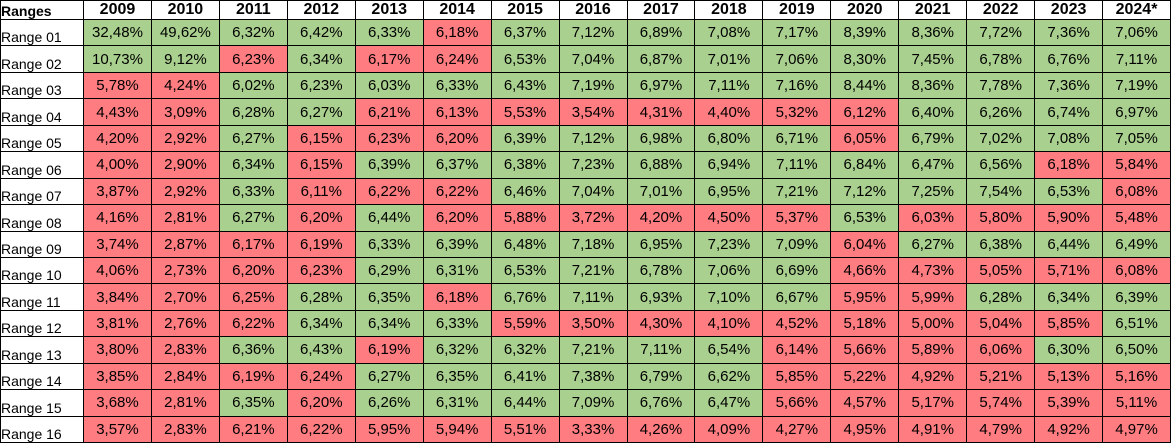  What do you see at coordinates (525, 270) in the screenshot?
I see `cell-range-10-2015: 6,53%` at bounding box center [525, 270].